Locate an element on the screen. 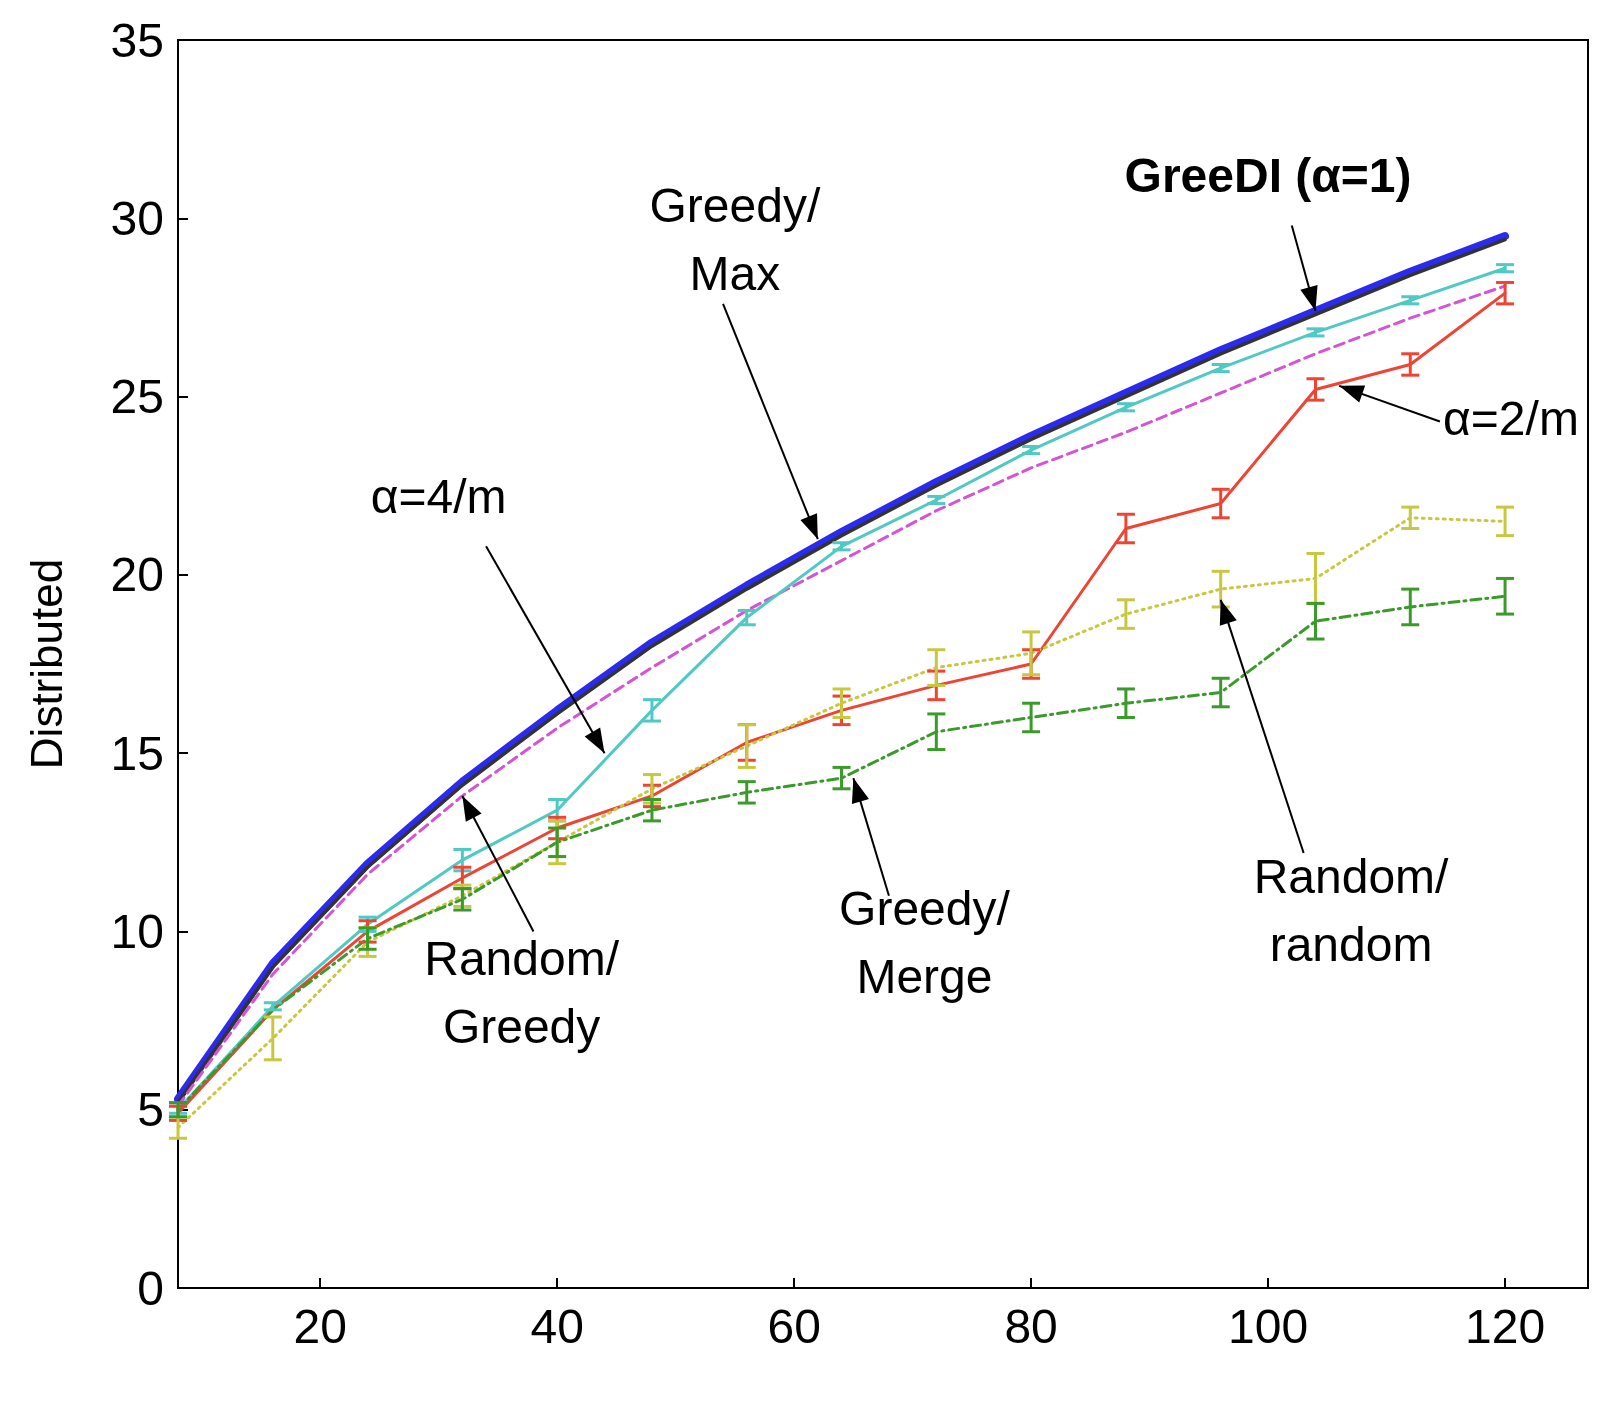 The width and height of the screenshot is (1621, 1413). annotation: Random/ Greedy is located at coordinates (522, 992).